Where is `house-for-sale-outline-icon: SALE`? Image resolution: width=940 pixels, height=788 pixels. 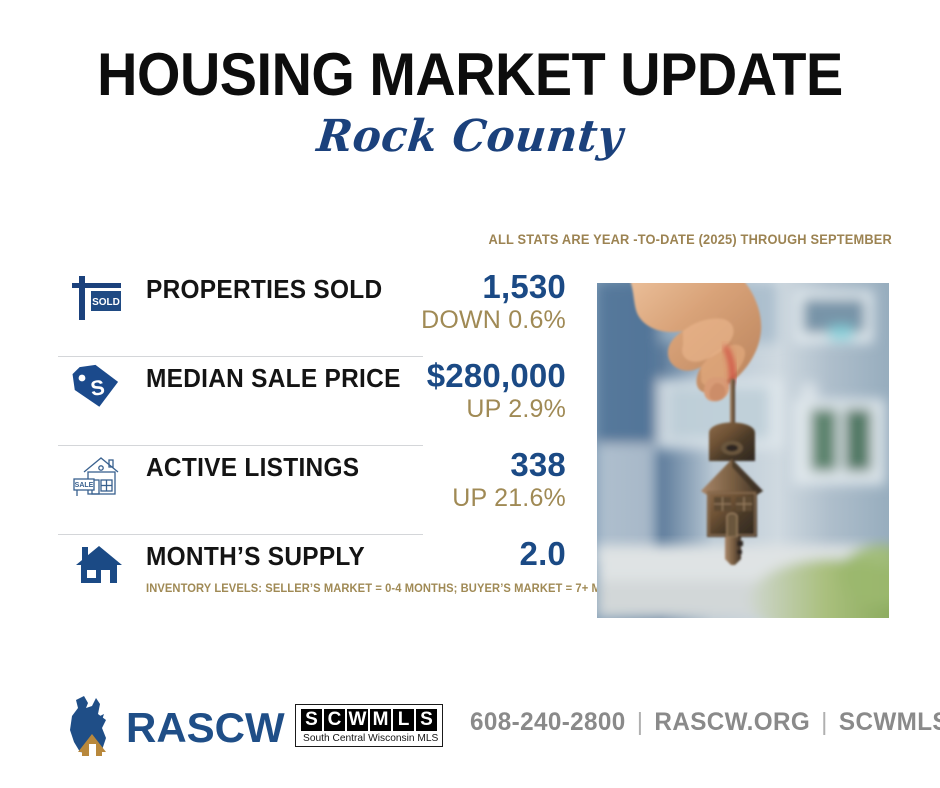 house-for-sale-outline-icon: SALE is located at coordinates (99, 475).